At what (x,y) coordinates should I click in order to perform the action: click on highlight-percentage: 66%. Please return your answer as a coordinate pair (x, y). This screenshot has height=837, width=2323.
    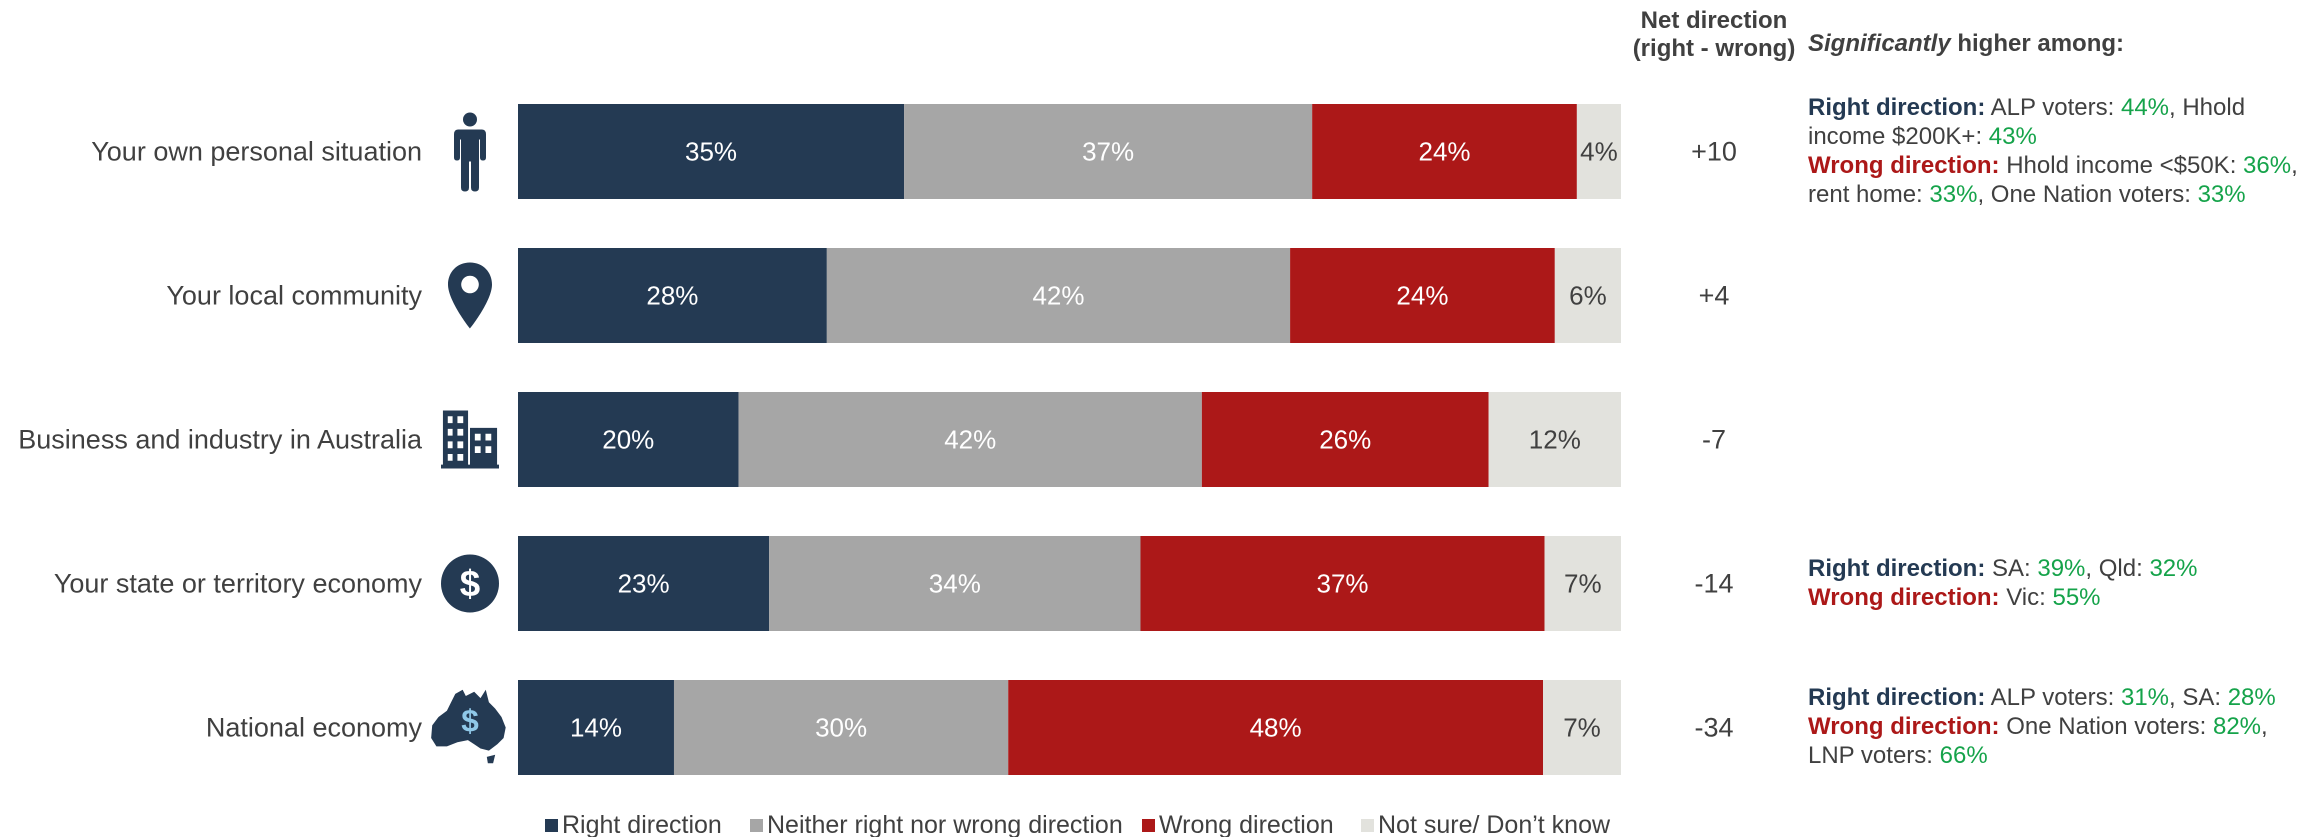
    Looking at the image, I should click on (1963, 755).